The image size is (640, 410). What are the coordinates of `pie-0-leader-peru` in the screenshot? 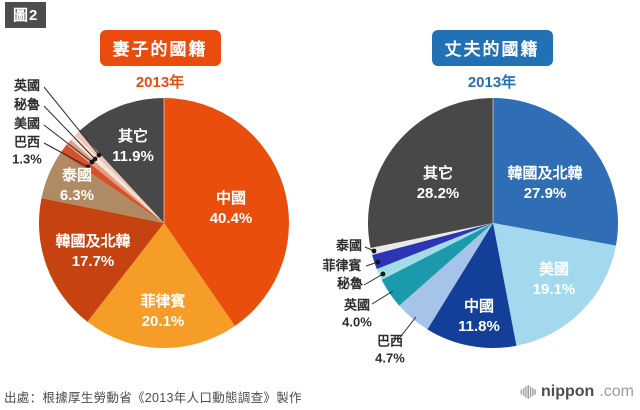 It's located at (69, 132).